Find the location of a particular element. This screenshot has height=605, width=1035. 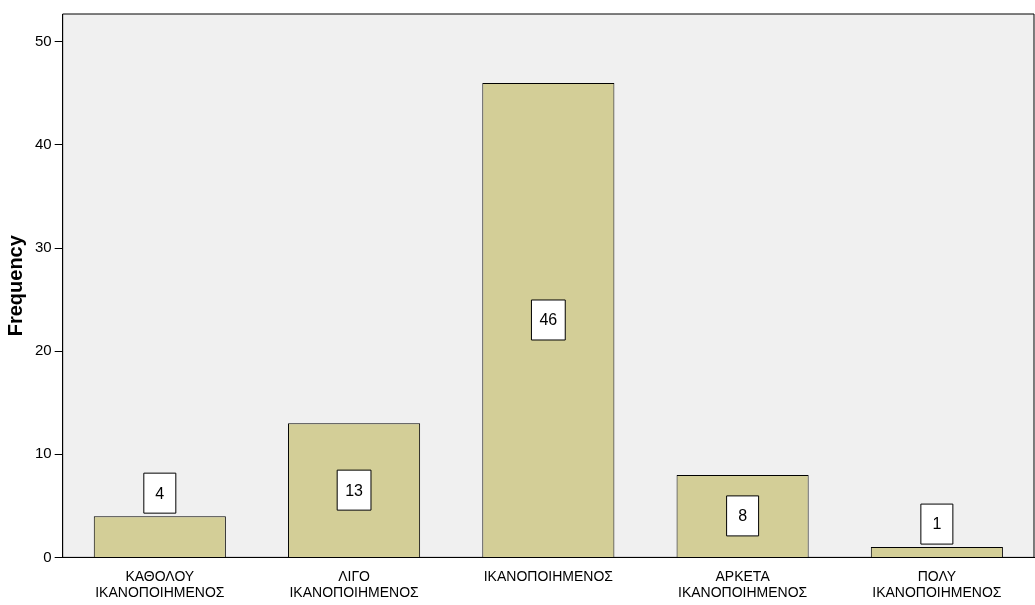

y-tick-label: 20 is located at coordinates (43, 350).